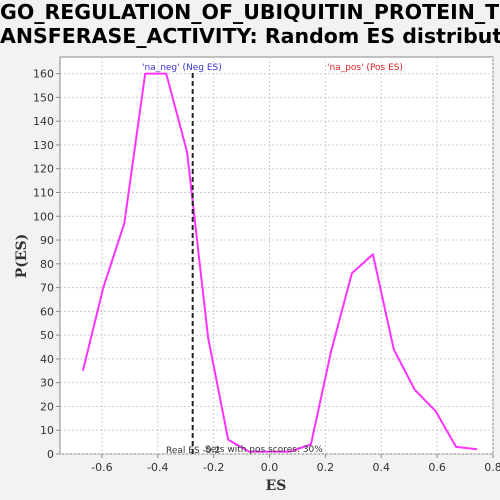  I want to click on x-axis-ticks: -0.6 -0.4 -0.2 0.0 0.2 0.4 0.6 0.8, so click(295, 464).